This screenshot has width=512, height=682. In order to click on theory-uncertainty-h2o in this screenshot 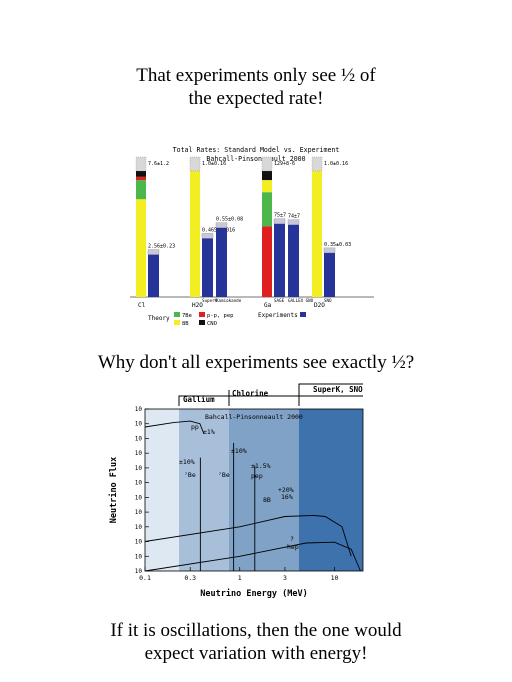, I will do `click(195, 164)`.